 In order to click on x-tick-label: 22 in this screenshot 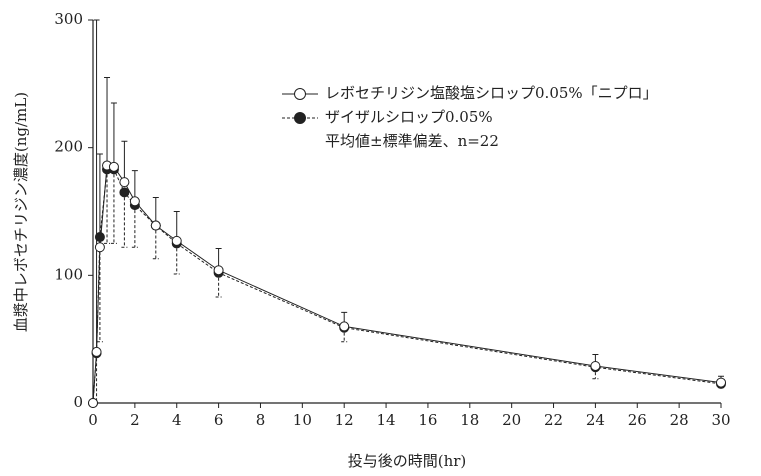, I will do `click(553, 420)`.